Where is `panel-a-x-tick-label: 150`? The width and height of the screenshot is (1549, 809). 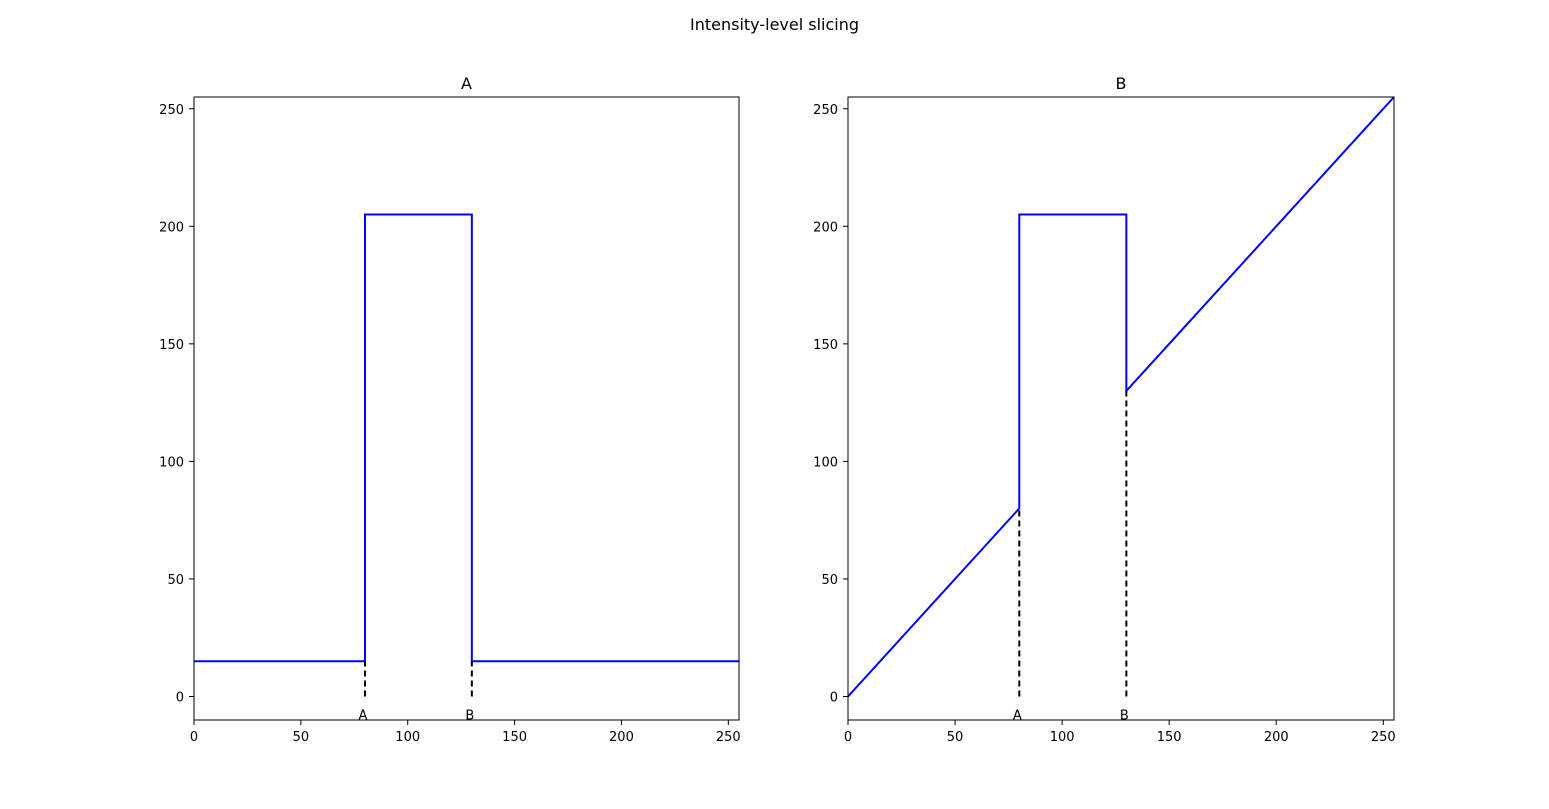 panel-a-x-tick-label: 150 is located at coordinates (514, 737).